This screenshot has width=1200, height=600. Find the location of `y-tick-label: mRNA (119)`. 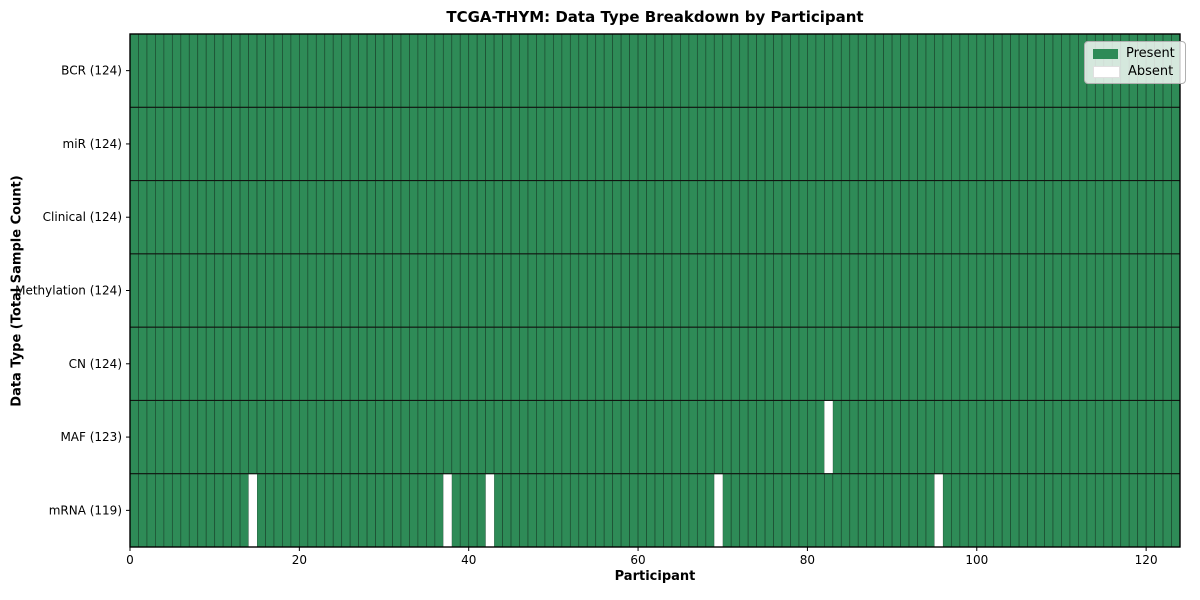

y-tick-label: mRNA (119) is located at coordinates (85, 510).